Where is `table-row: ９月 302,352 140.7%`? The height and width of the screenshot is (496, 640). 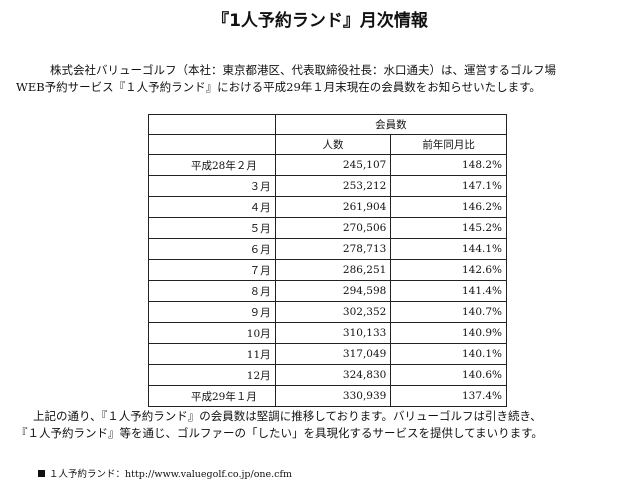
table-row: ９月 302,352 140.7% is located at coordinates (327, 312).